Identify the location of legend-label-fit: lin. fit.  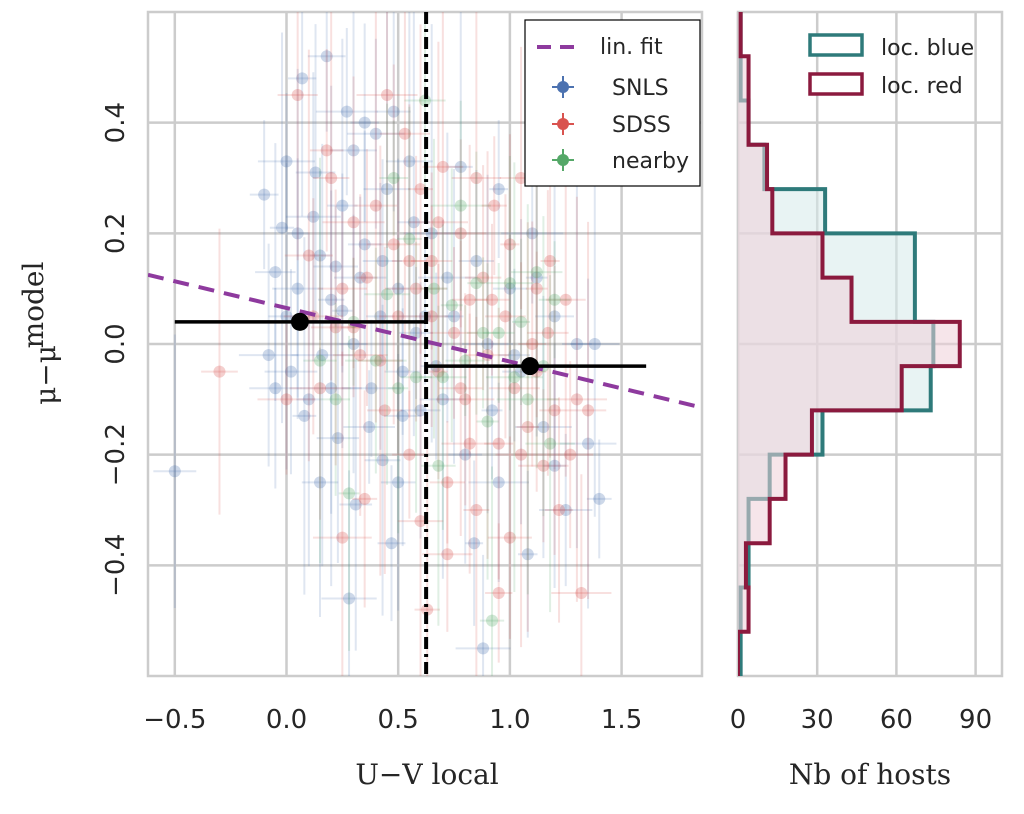
(631, 47).